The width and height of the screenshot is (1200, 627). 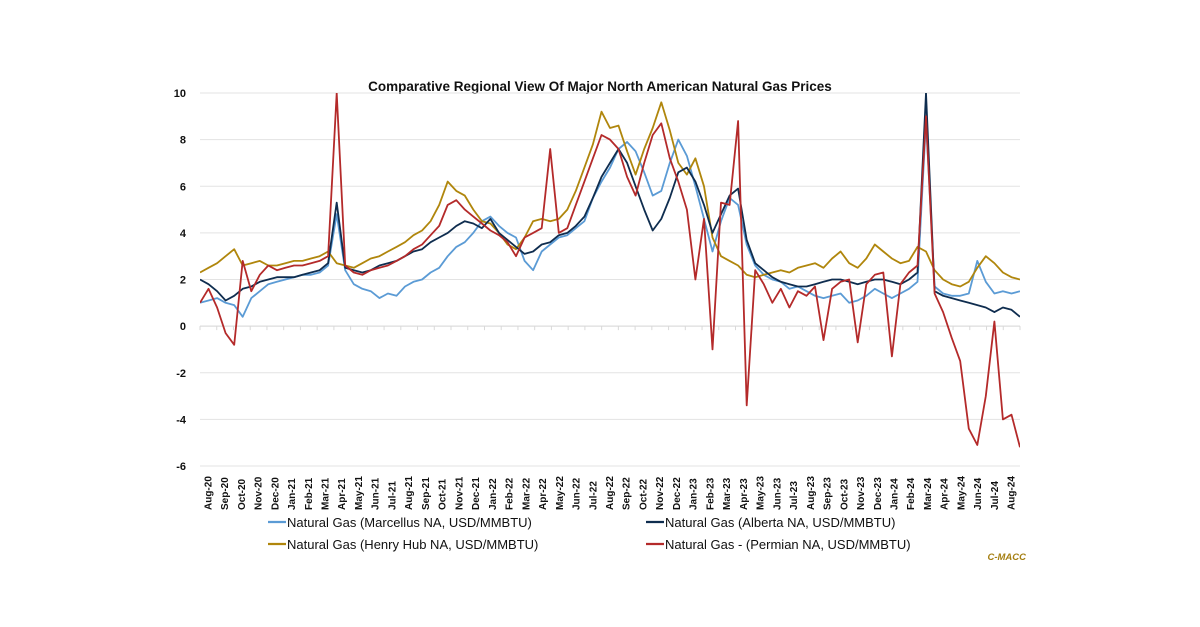 I want to click on legend-label-marcellus: Natural Gas (Marcellus NA, USD/MMBTU), so click(x=409, y=522).